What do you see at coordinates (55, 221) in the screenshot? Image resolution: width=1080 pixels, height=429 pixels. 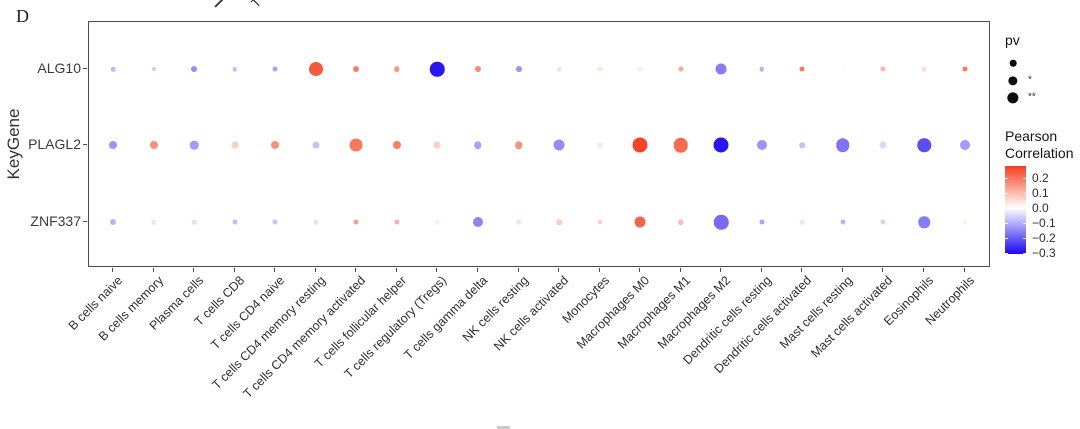 I see `gene-label-znf337: ZNF337` at bounding box center [55, 221].